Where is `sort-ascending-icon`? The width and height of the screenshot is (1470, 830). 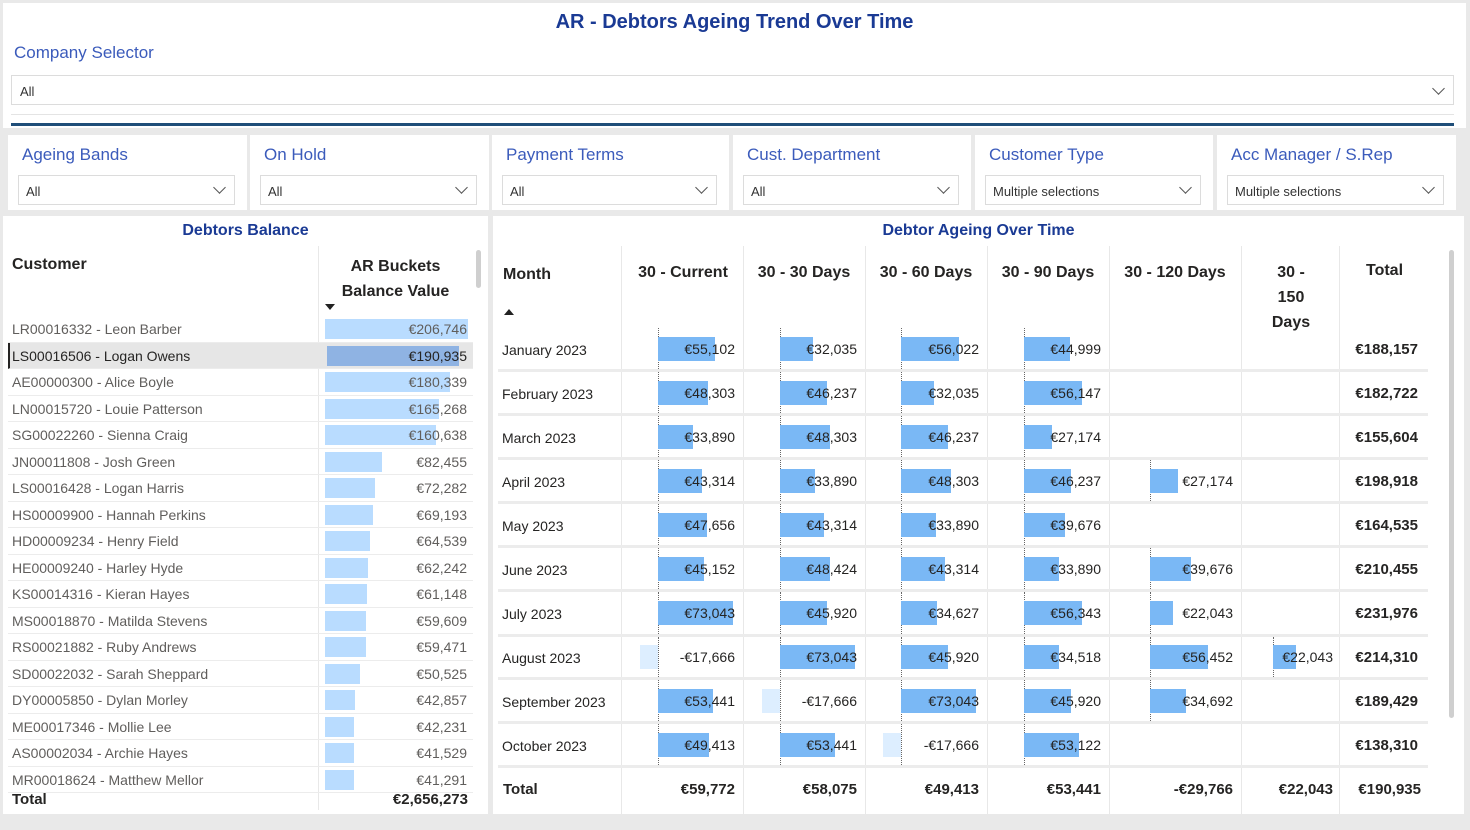
sort-ascending-icon is located at coordinates (509, 312).